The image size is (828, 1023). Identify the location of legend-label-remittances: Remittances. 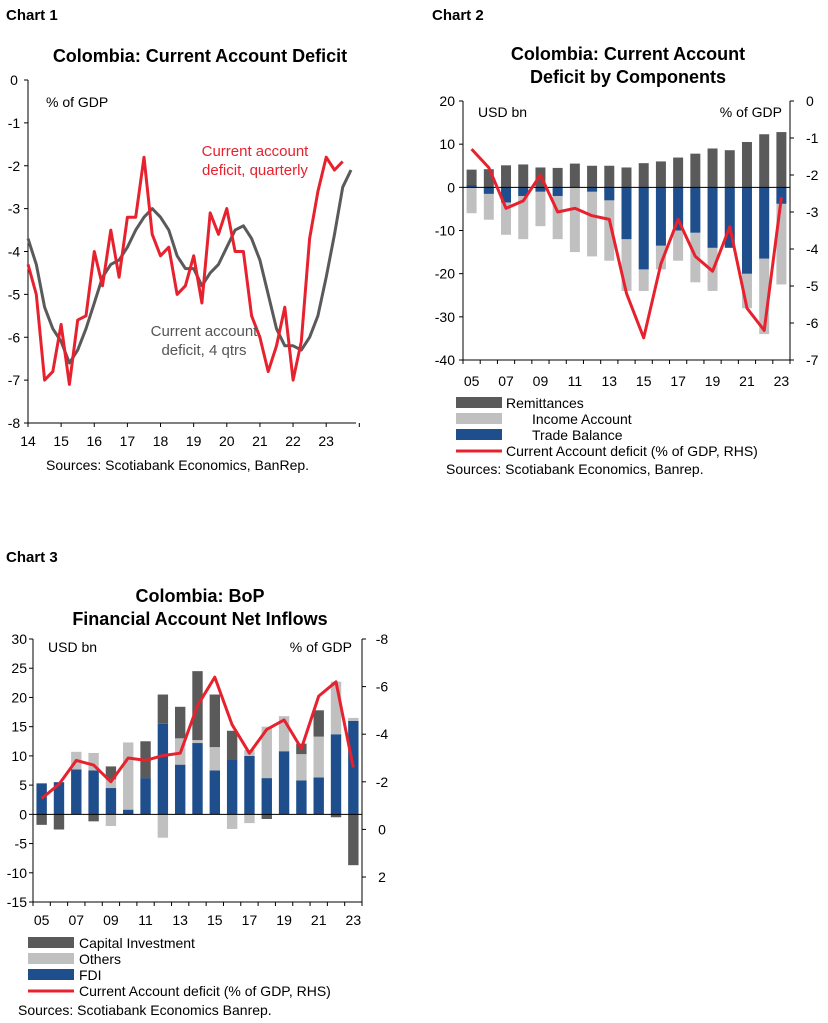
(545, 403).